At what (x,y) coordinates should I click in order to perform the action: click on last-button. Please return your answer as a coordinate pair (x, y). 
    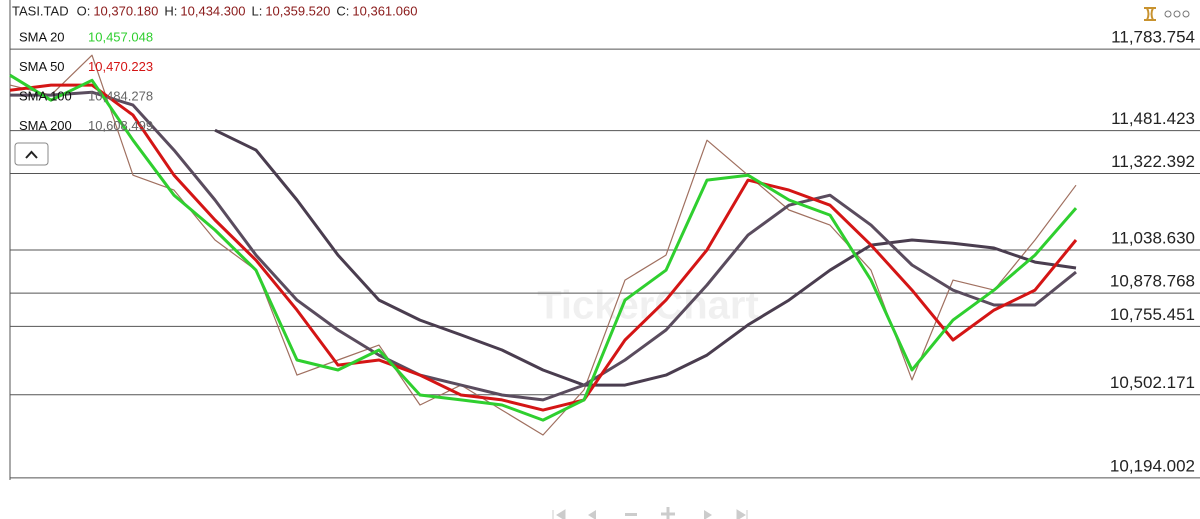
    Looking at the image, I should click on (742, 514).